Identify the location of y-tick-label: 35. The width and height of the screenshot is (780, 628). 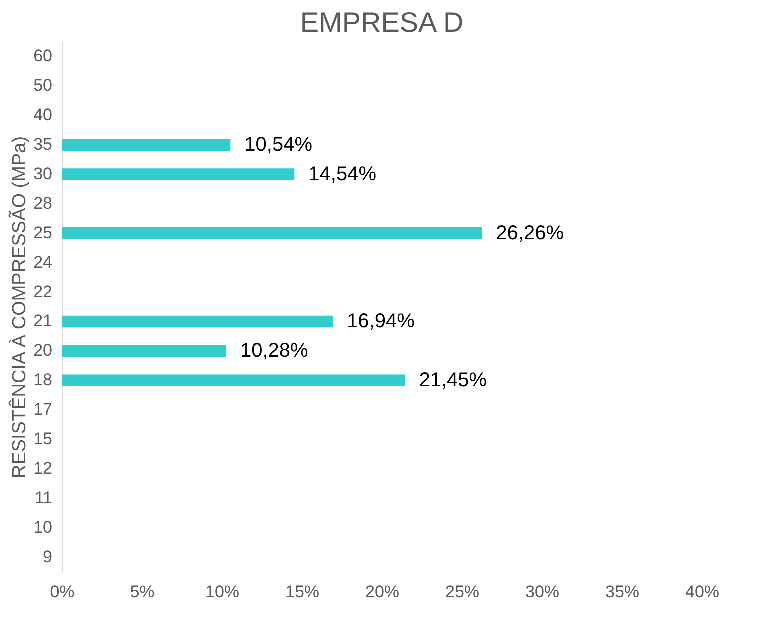
(43, 144).